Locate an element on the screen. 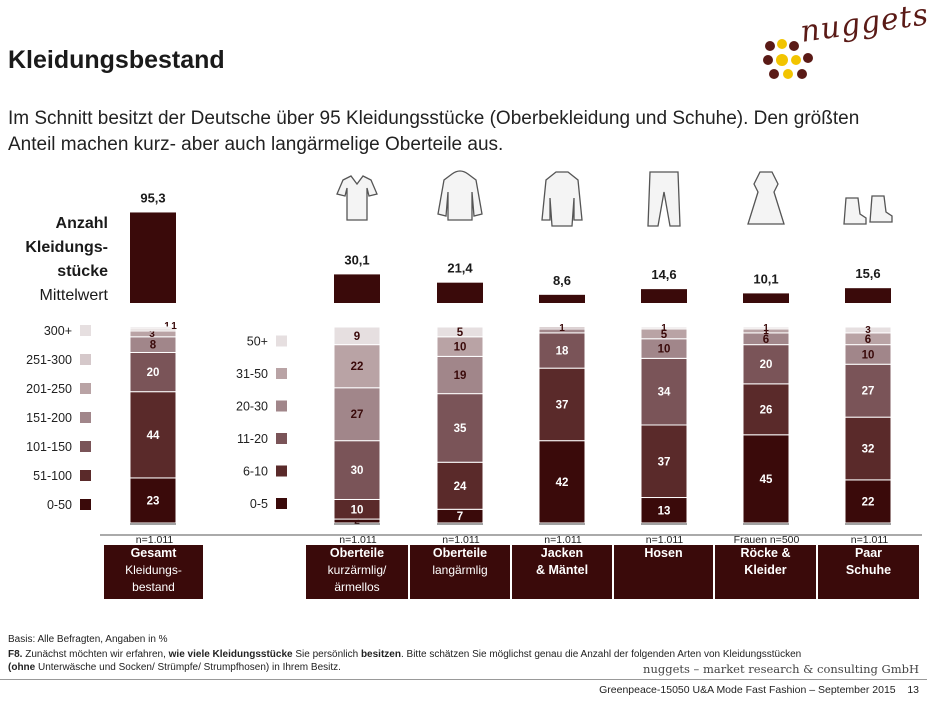 The width and height of the screenshot is (927, 701). stack-value-label: 2 is located at coordinates (357, 521).